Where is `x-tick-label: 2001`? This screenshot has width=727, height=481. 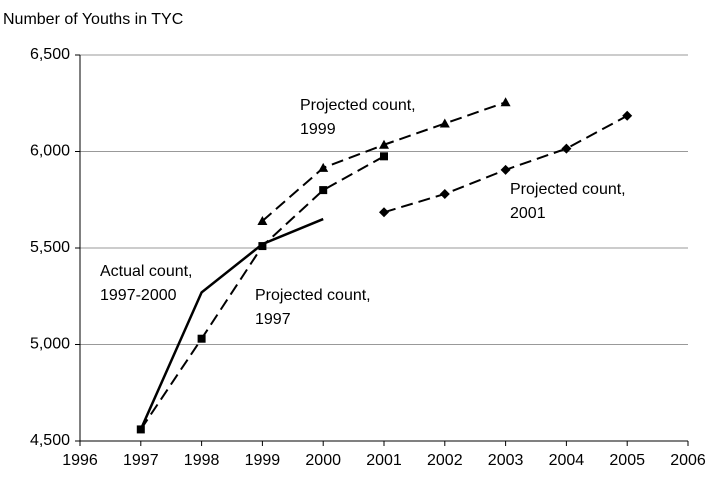
x-tick-label: 2001 is located at coordinates (384, 460).